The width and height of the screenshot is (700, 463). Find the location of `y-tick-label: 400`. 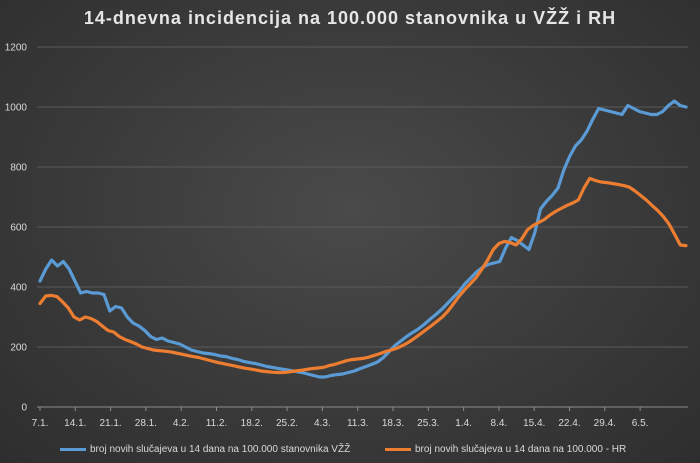

y-tick-label: 400 is located at coordinates (18, 288).